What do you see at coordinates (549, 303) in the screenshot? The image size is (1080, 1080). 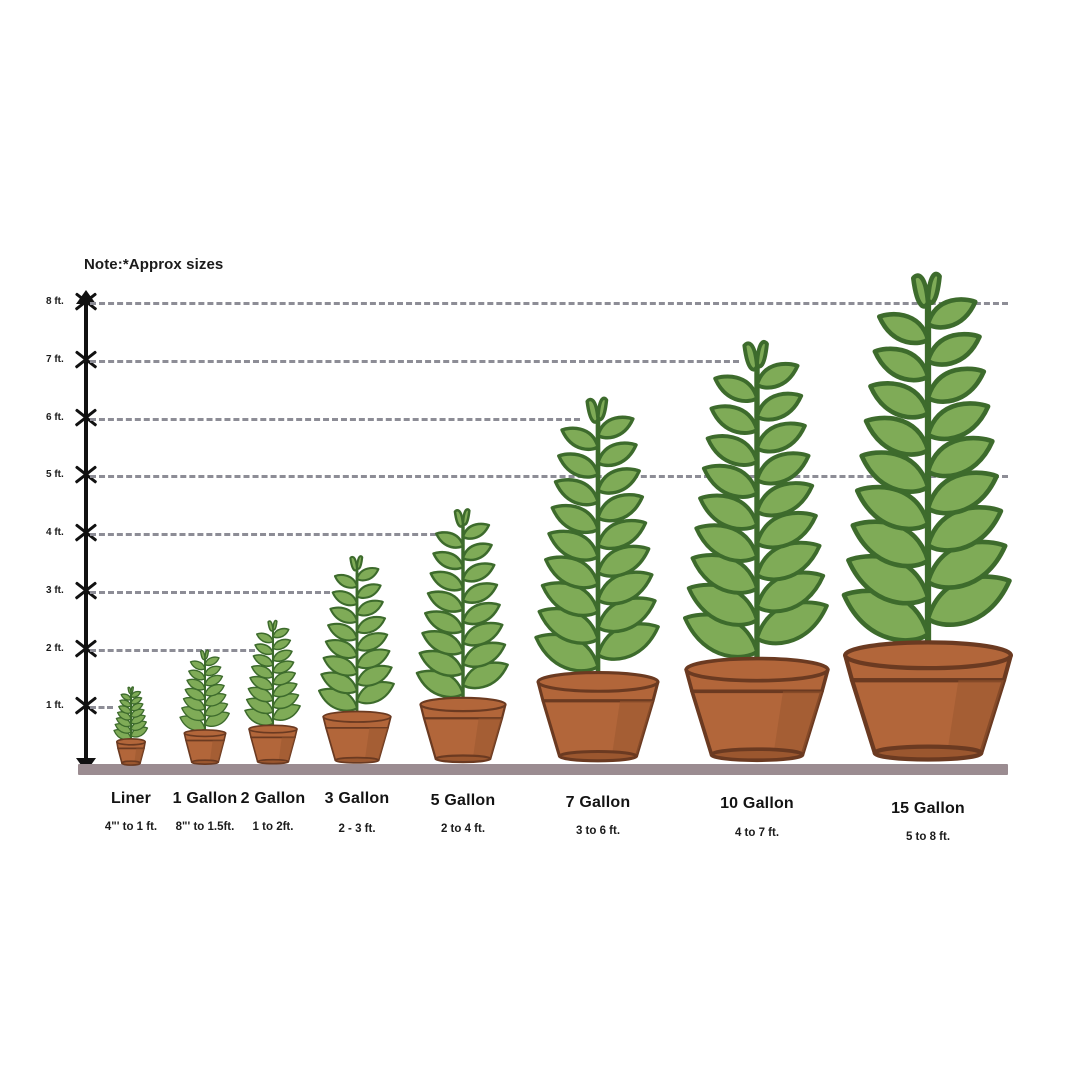 I see `gridline-8ft` at bounding box center [549, 303].